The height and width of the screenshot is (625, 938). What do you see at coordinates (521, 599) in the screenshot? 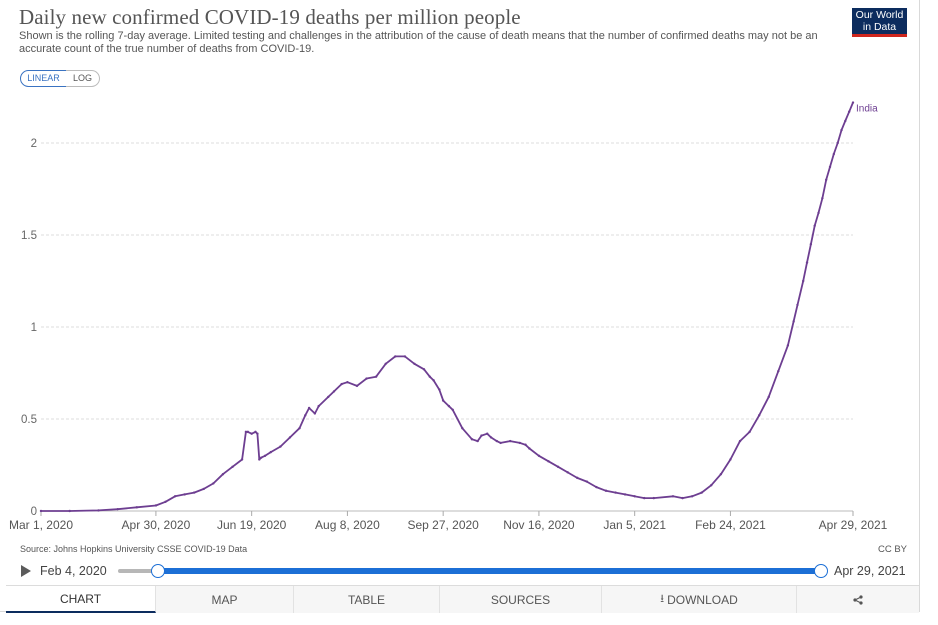
I see `tab-sources: SOURCES` at bounding box center [521, 599].